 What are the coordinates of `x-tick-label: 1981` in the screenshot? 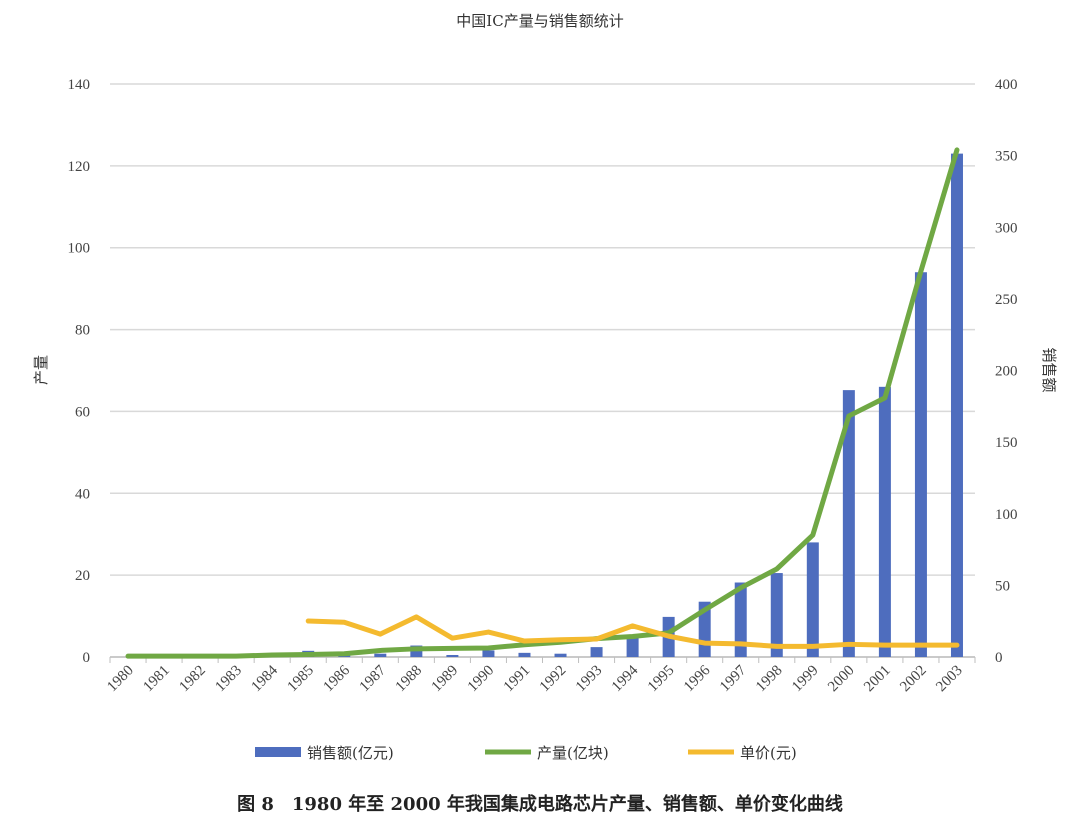 It's located at (156, 679).